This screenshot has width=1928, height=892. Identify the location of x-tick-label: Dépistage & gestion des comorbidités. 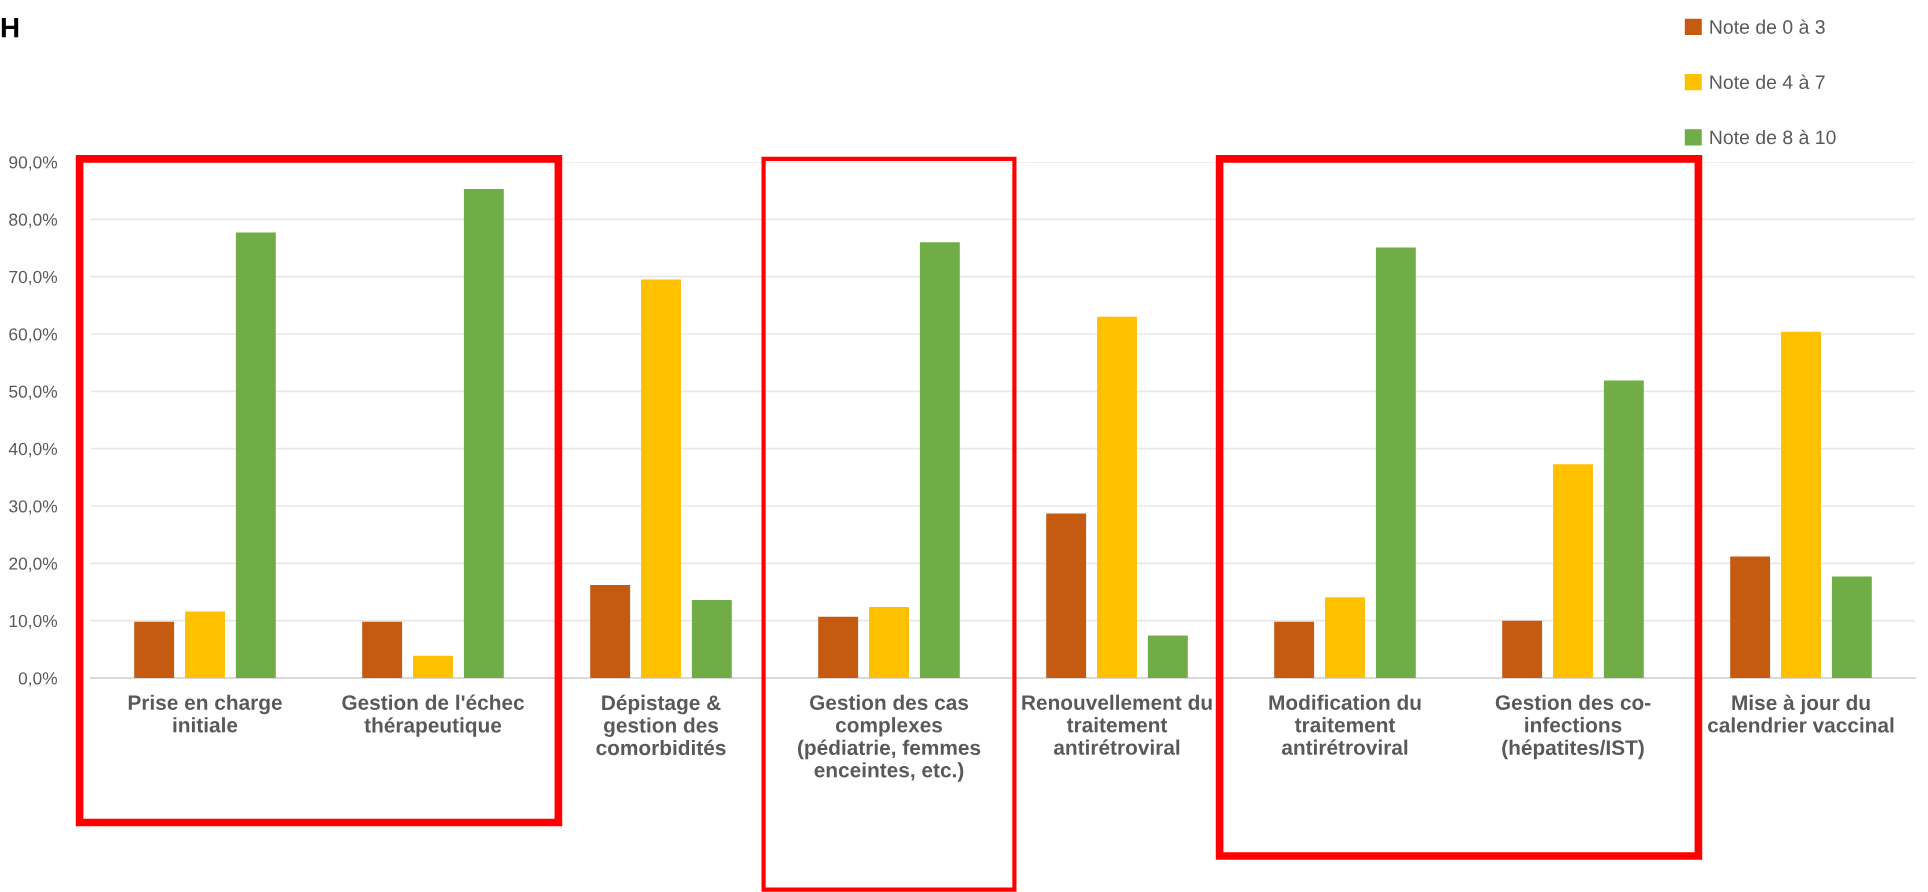
(661, 725).